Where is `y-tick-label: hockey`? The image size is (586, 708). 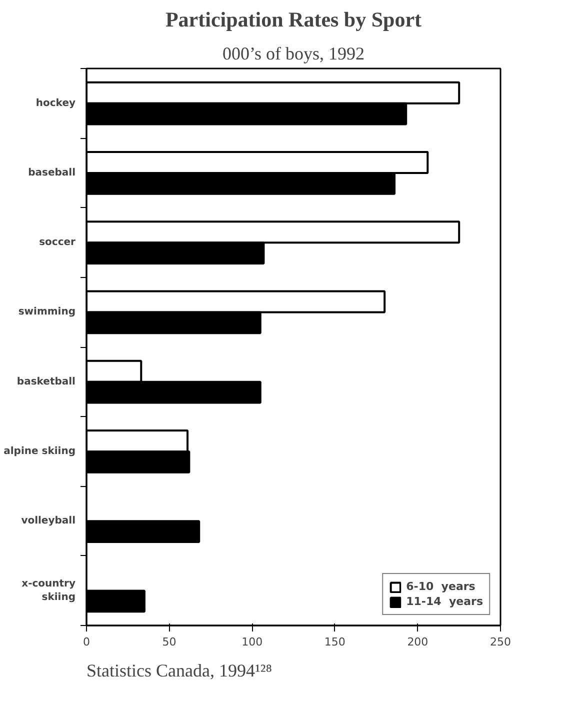
y-tick-label: hockey is located at coordinates (56, 103).